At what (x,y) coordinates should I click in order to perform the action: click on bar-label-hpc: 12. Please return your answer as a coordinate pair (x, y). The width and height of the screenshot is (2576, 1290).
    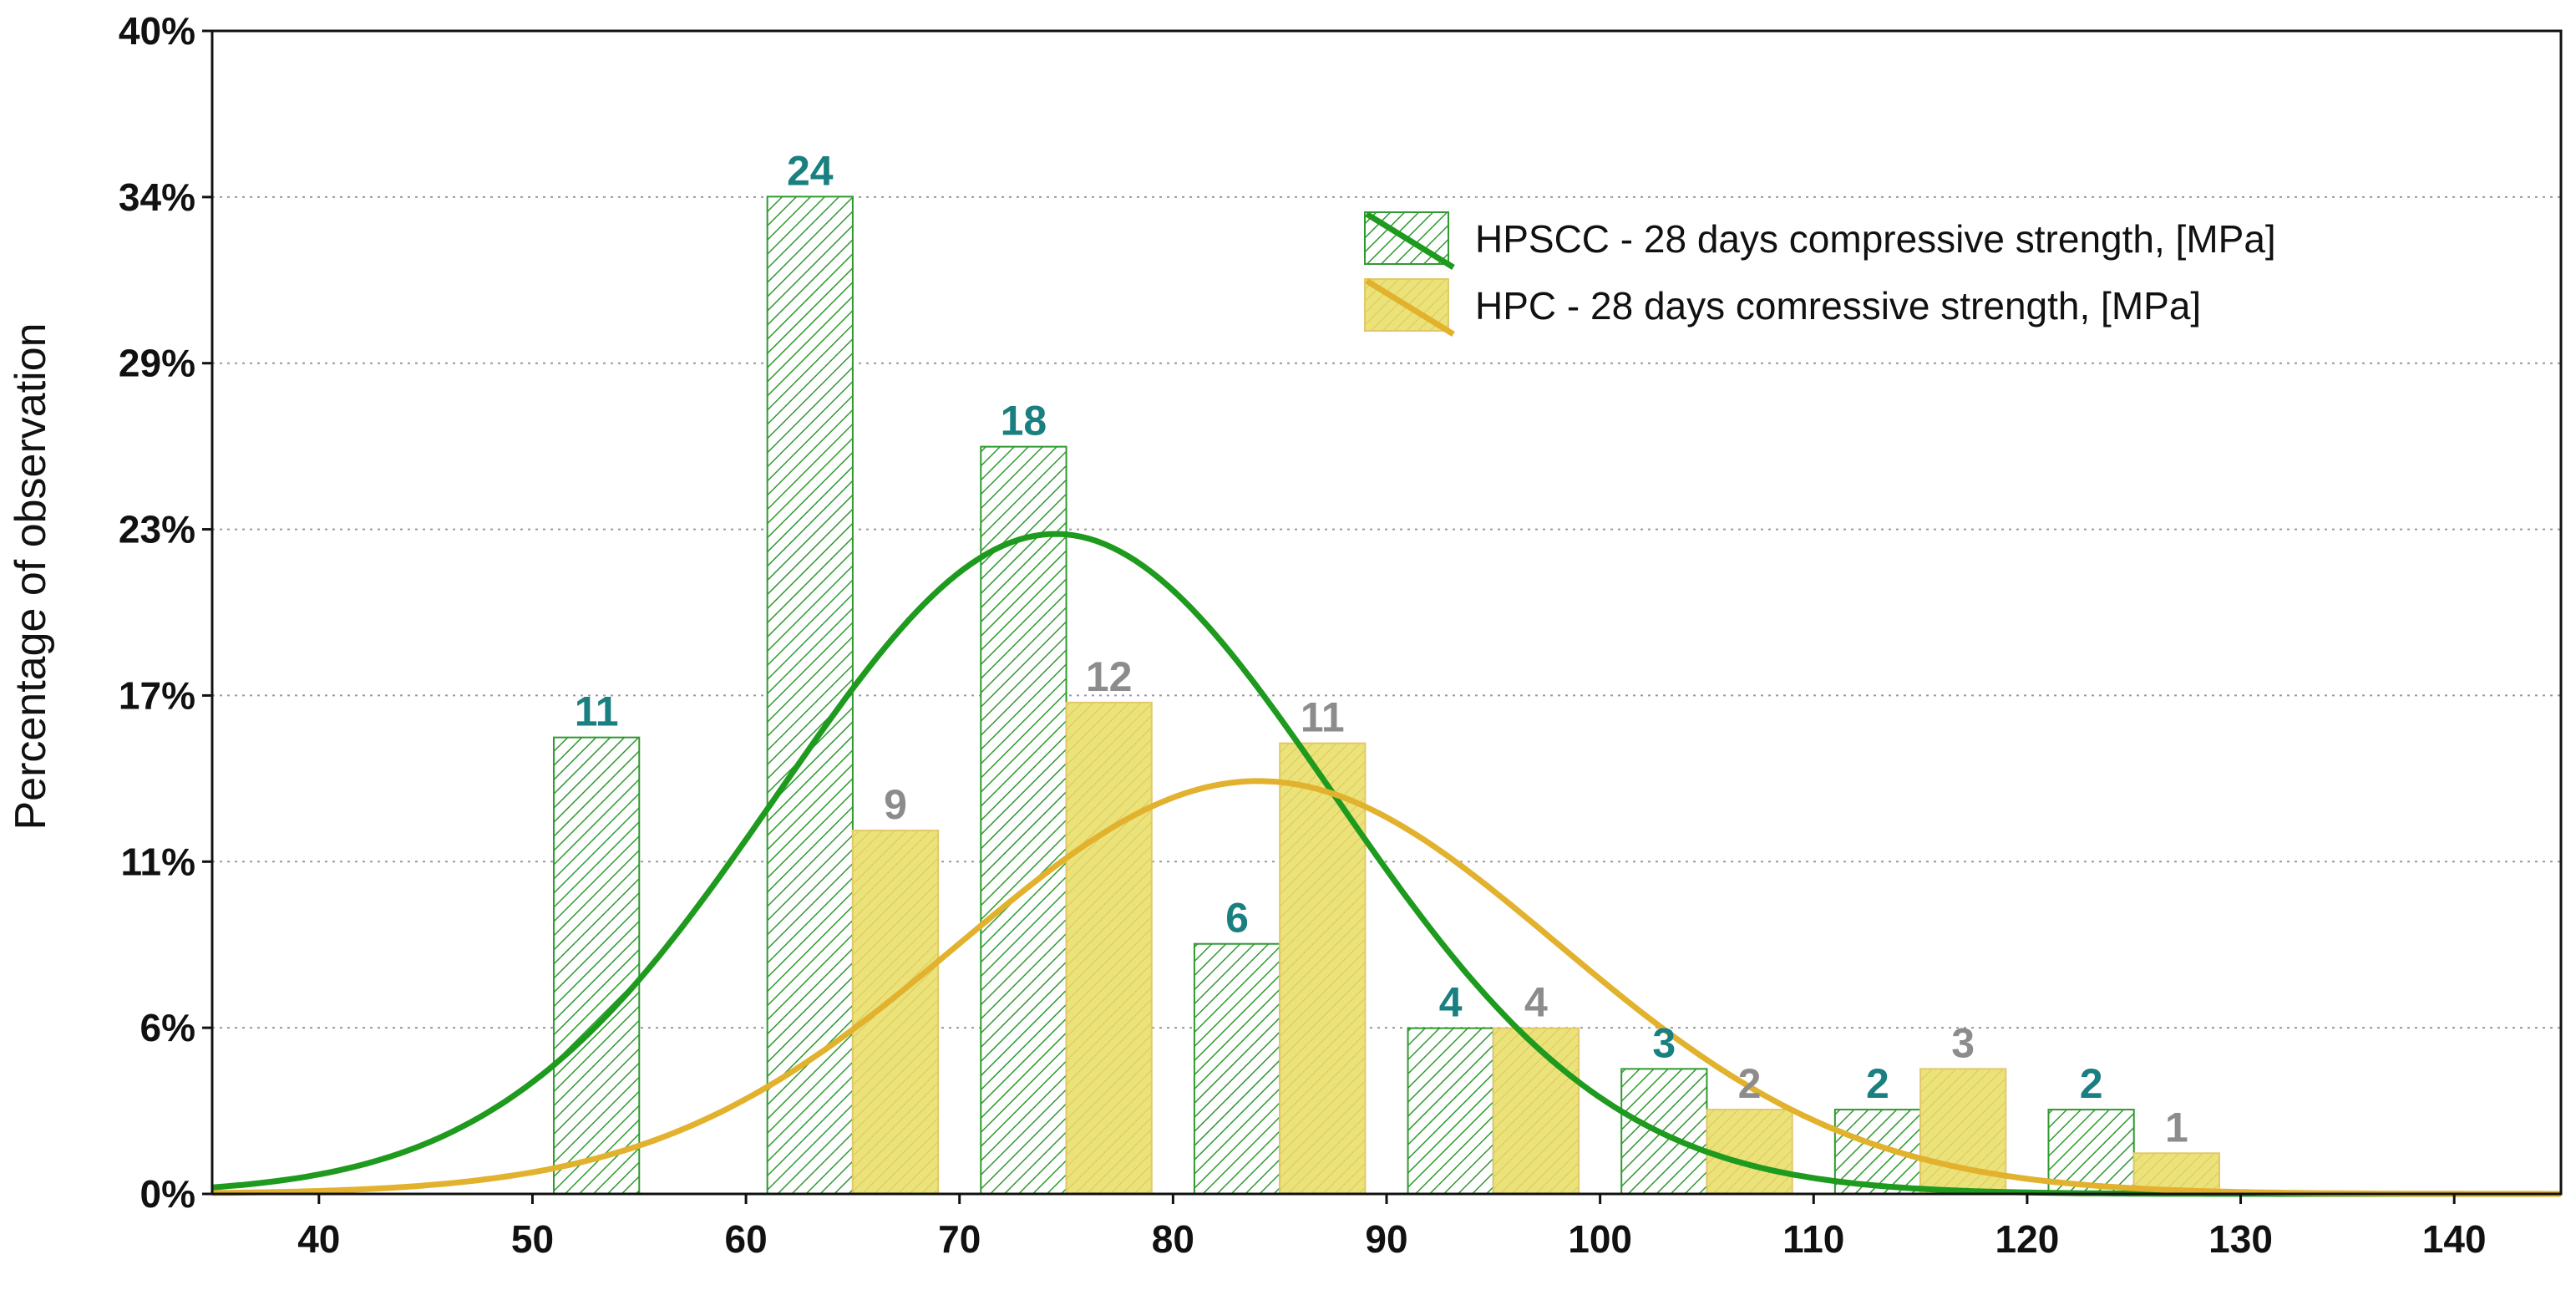
    Looking at the image, I should click on (1109, 676).